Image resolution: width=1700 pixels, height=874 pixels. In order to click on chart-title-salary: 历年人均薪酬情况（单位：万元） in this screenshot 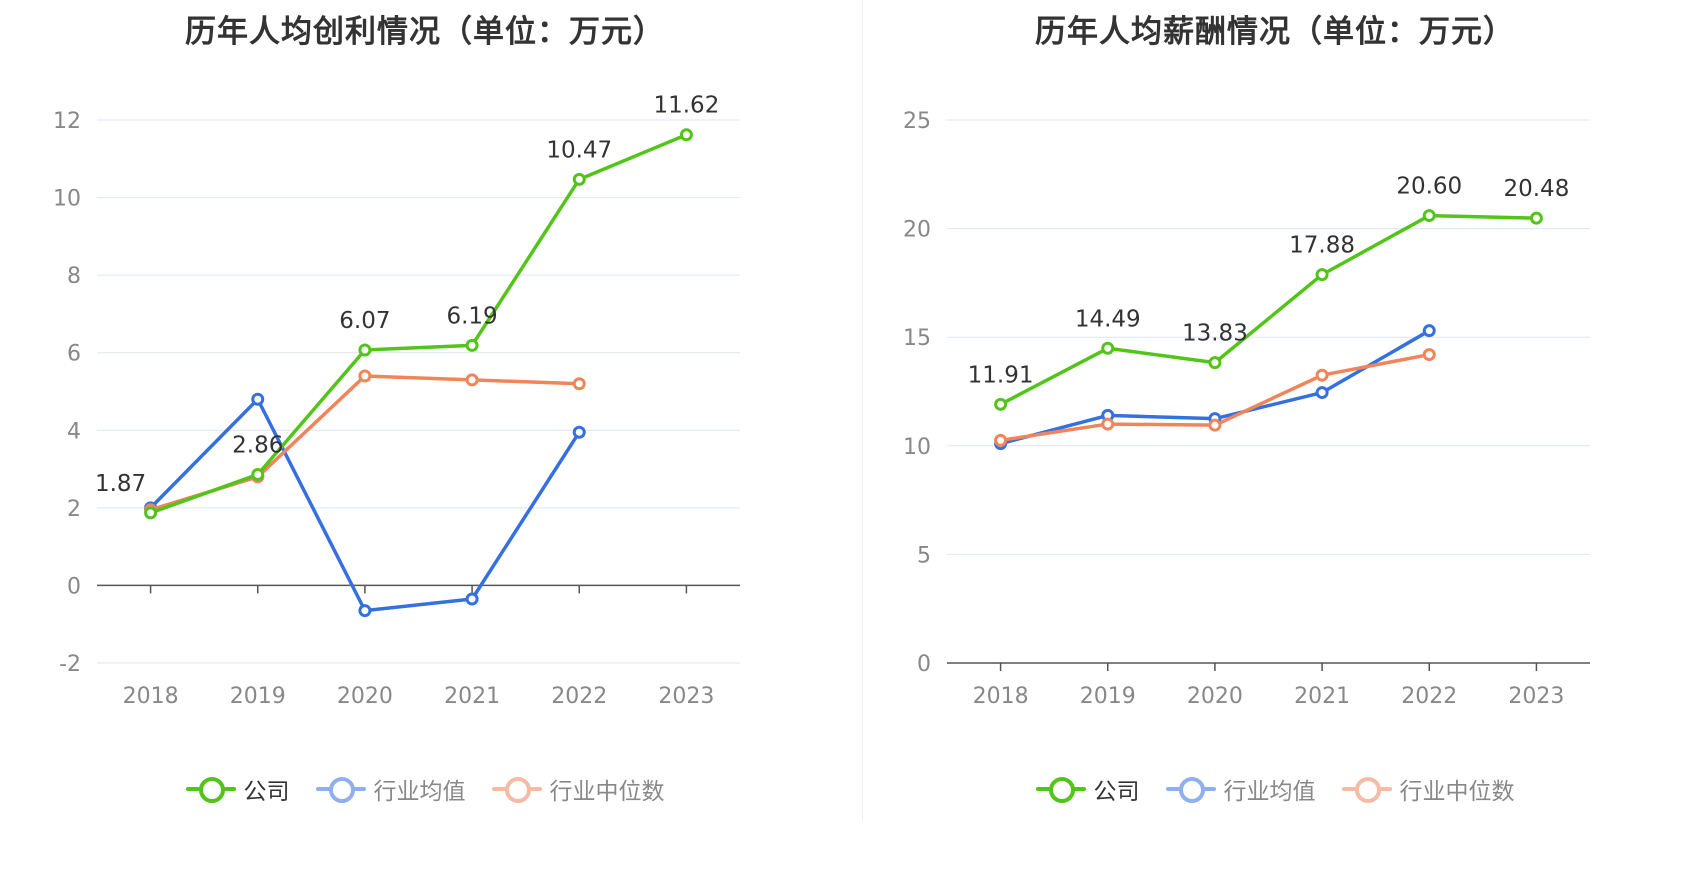, I will do `click(1275, 32)`.